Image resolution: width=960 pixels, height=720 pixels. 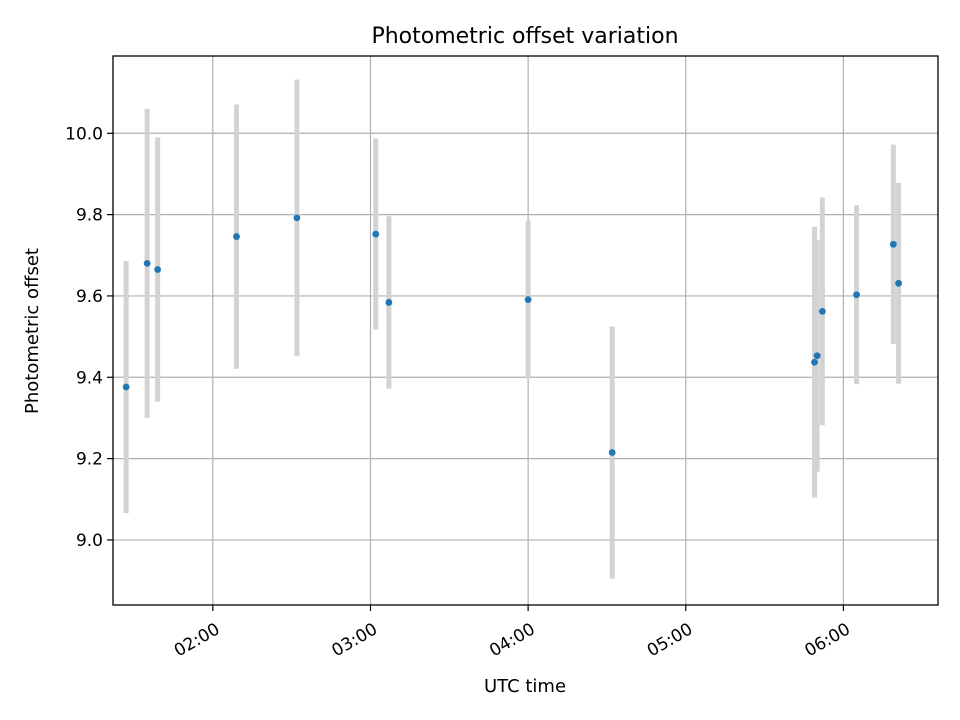 What do you see at coordinates (89, 337) in the screenshot?
I see `y-axis: 9.0 9.2 9.4 9.6 9.8 10.0` at bounding box center [89, 337].